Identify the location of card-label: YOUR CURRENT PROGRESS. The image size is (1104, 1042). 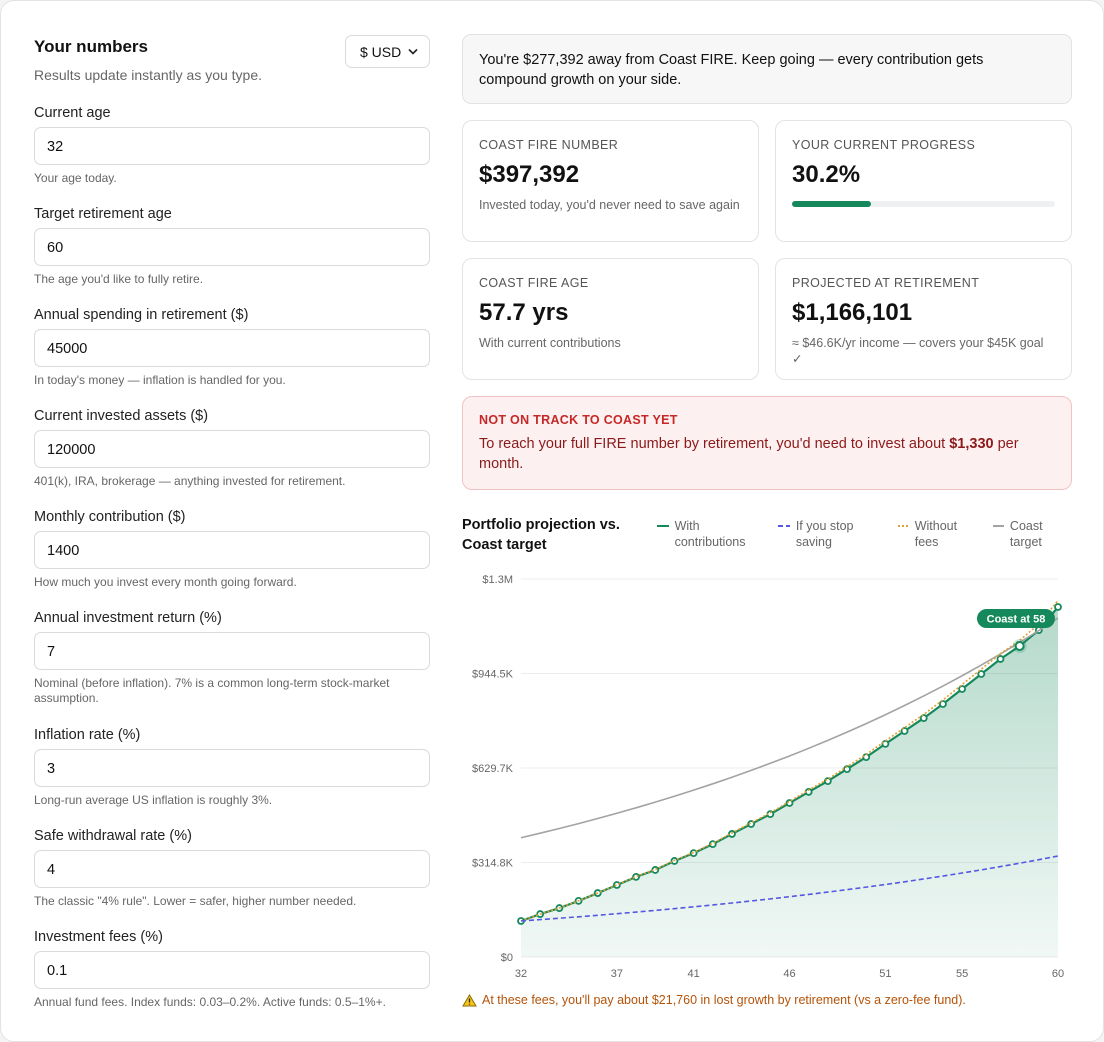
(884, 145).